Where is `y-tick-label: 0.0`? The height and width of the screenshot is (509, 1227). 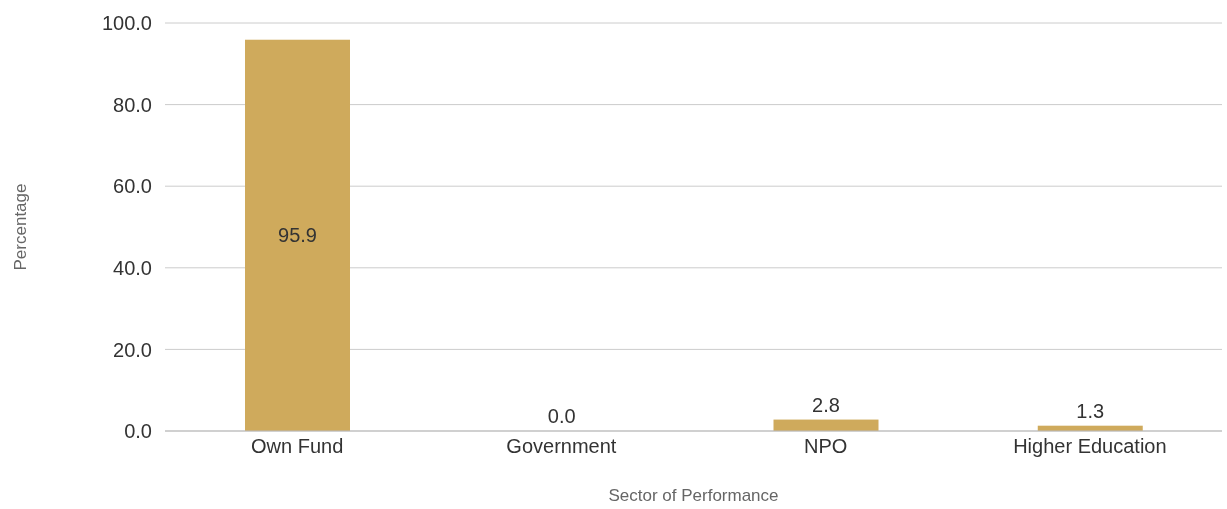
y-tick-label: 0.0 is located at coordinates (138, 431).